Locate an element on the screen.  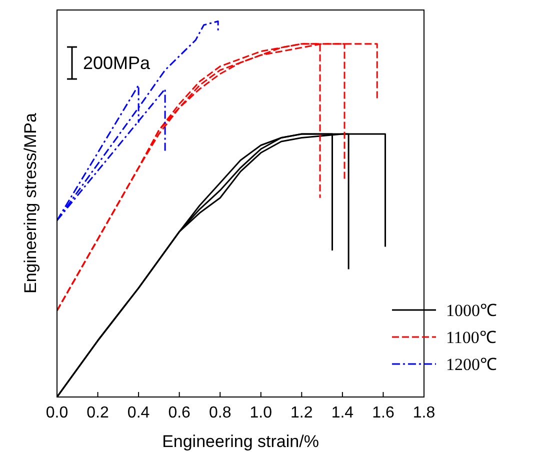
x-tick-label: 0.6 is located at coordinates (179, 413).